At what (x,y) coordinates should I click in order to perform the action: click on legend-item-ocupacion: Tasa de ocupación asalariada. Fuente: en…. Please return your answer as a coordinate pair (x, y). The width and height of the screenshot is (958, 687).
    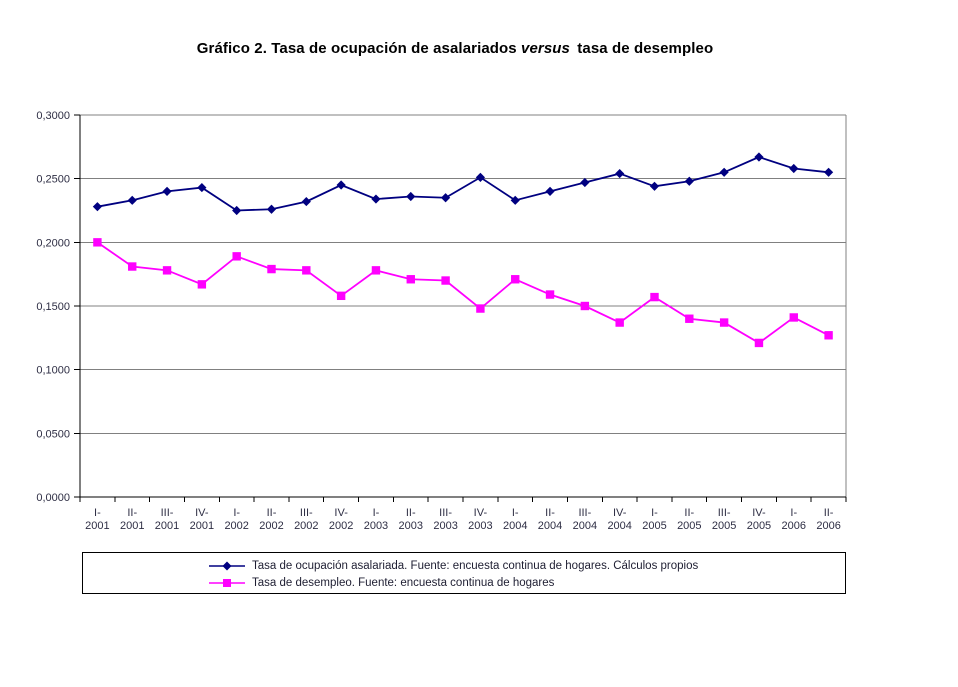
    Looking at the image, I should click on (527, 565).